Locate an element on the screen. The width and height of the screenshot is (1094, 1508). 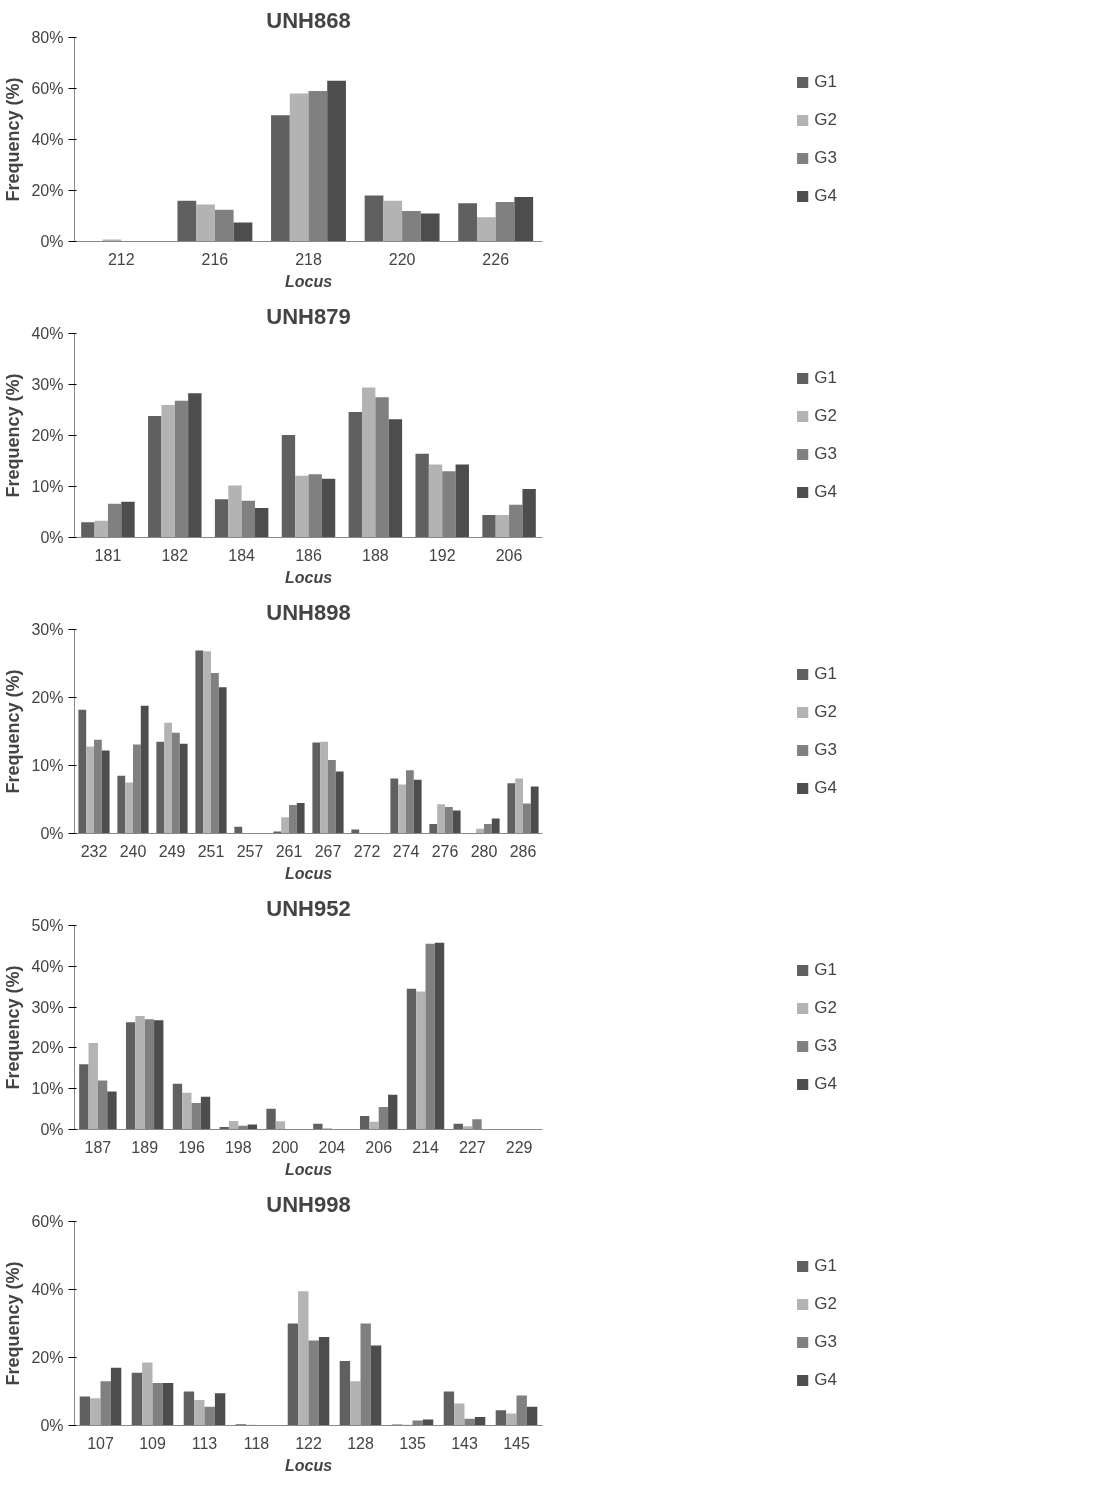
x-tick-label: 107 is located at coordinates (100, 1443).